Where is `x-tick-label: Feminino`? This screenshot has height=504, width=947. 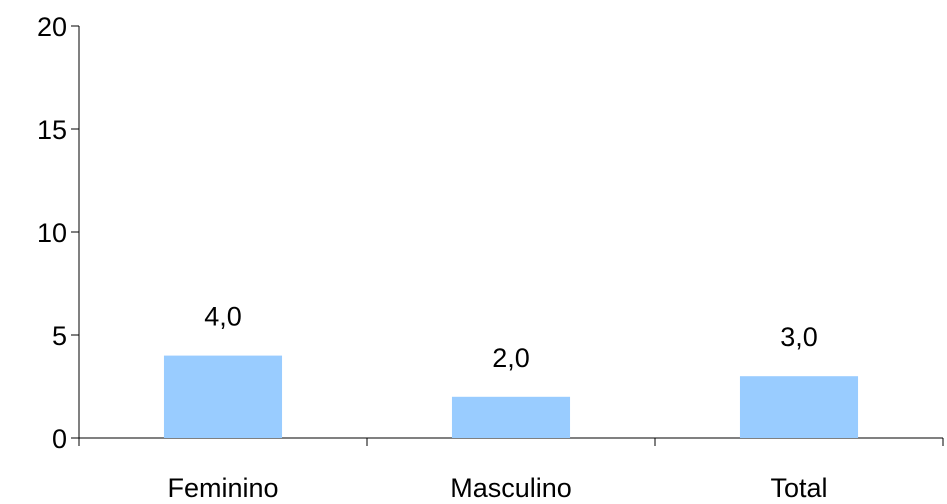 x-tick-label: Feminino is located at coordinates (222, 488).